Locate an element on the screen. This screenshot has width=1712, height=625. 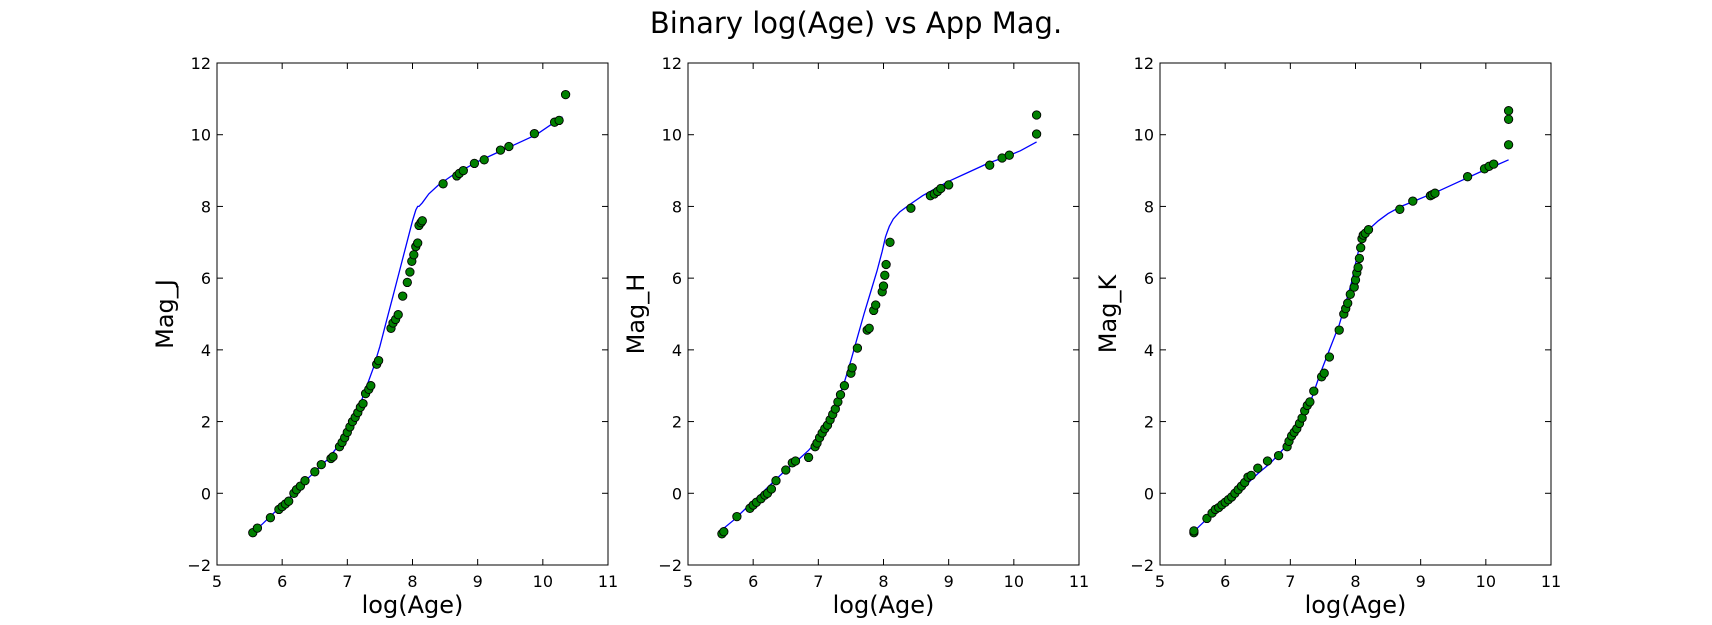
fit-line is located at coordinates (878, 336).